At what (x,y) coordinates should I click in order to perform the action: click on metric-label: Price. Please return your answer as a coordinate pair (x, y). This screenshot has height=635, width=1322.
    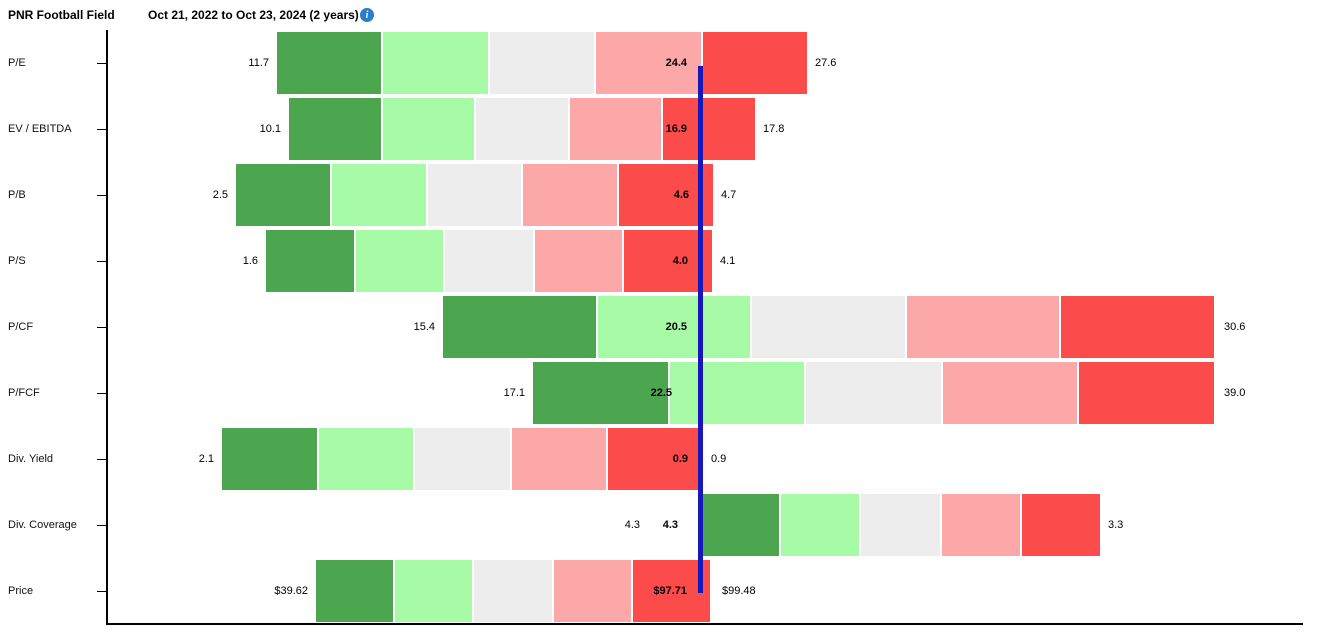
    Looking at the image, I should click on (21, 591).